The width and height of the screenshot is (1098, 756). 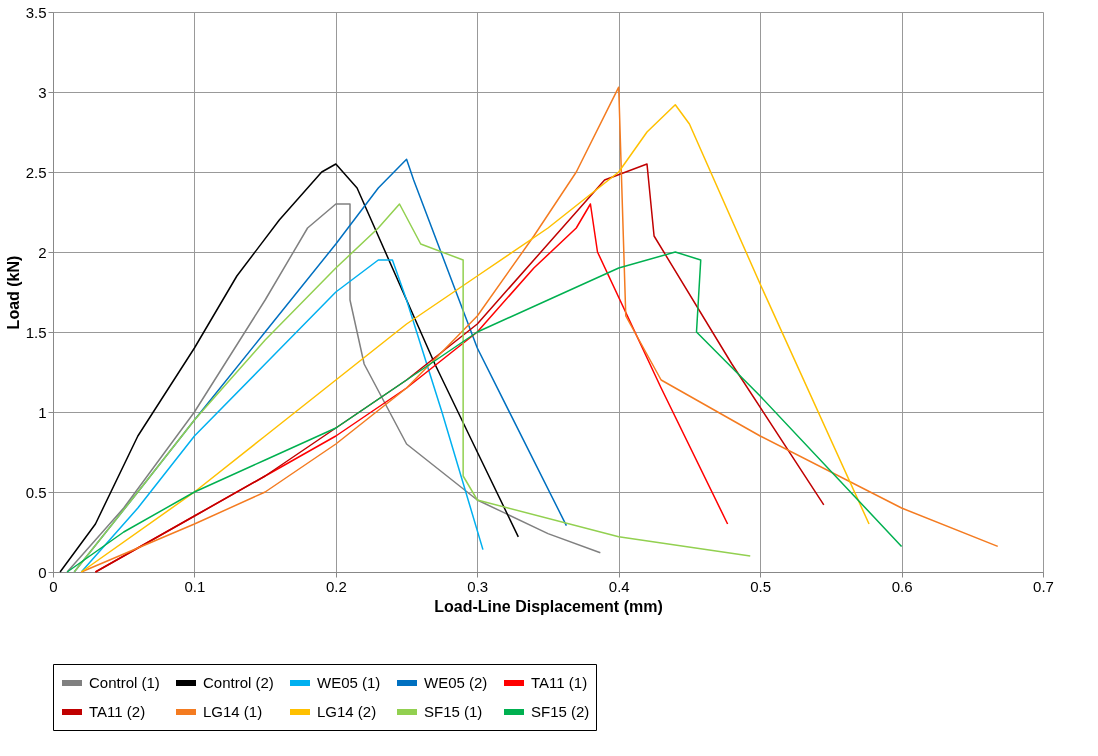 I want to click on x-tick-label: 0.7, so click(x=1043, y=586).